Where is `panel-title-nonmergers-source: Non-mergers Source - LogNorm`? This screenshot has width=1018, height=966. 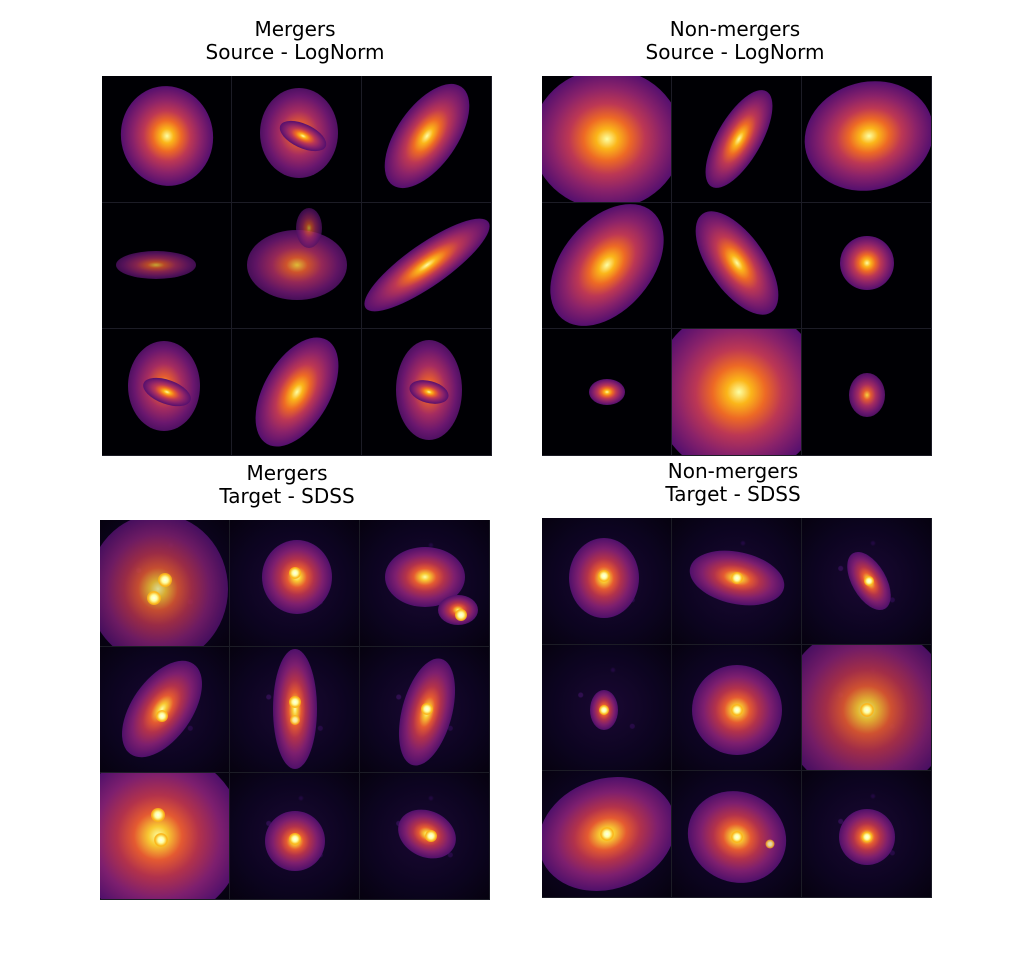 panel-title-nonmergers-source: Non-mergers Source - LogNorm is located at coordinates (735, 41).